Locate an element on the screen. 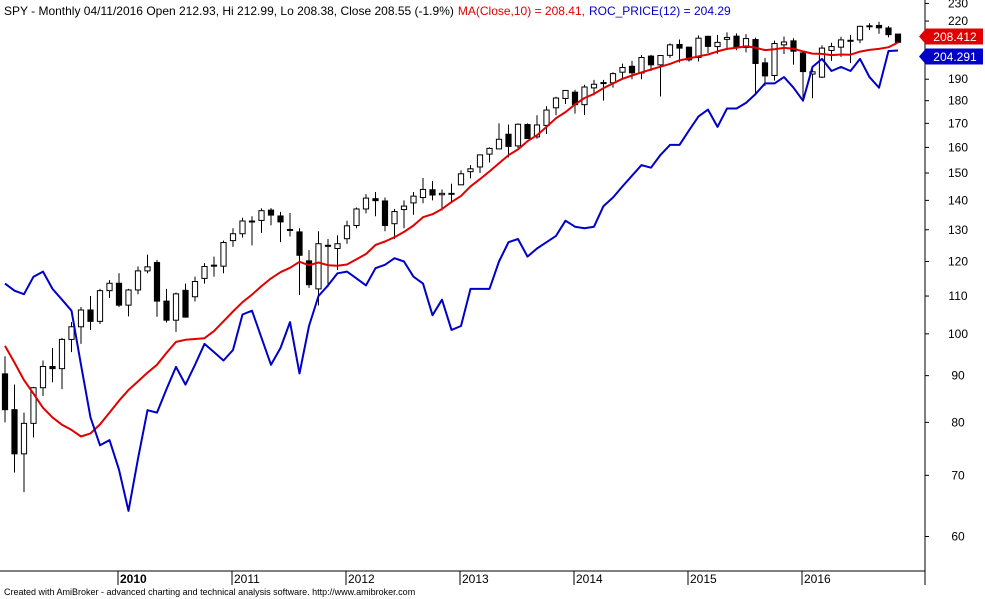 The height and width of the screenshot is (599, 985). ma-value-badge: 208.412 is located at coordinates (951, 36).